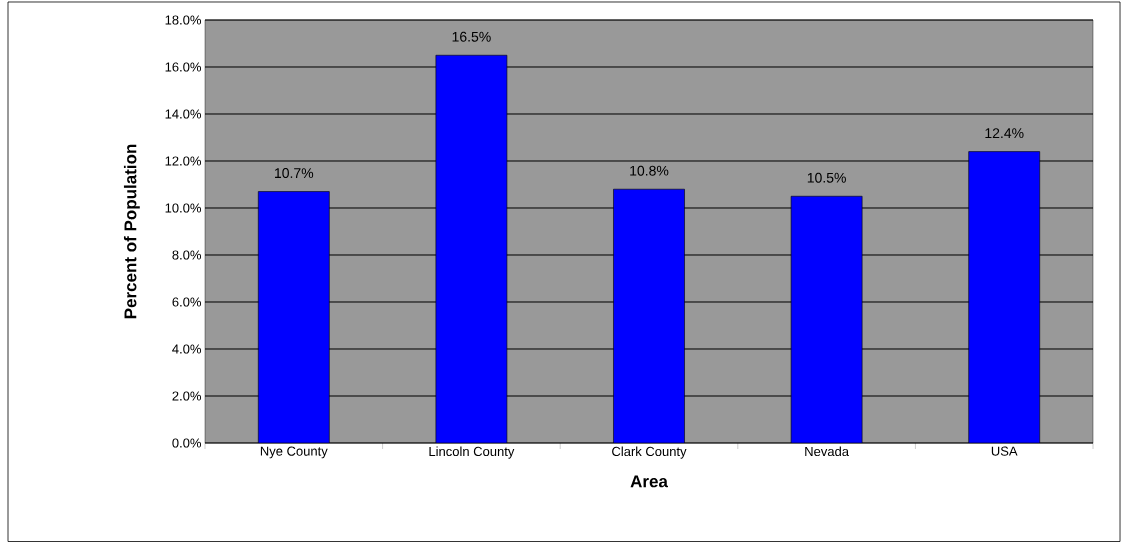 This screenshot has width=1128, height=542. What do you see at coordinates (649, 170) in the screenshot?
I see `data-label: 10.8%` at bounding box center [649, 170].